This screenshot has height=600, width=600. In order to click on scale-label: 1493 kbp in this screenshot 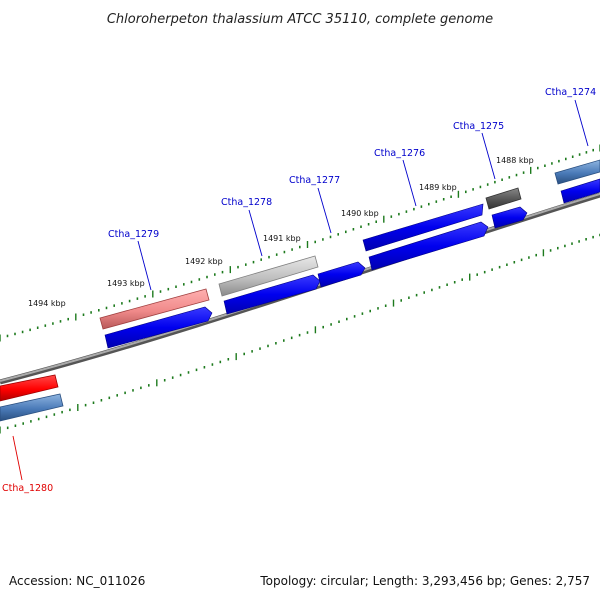, I will do `click(126, 283)`.